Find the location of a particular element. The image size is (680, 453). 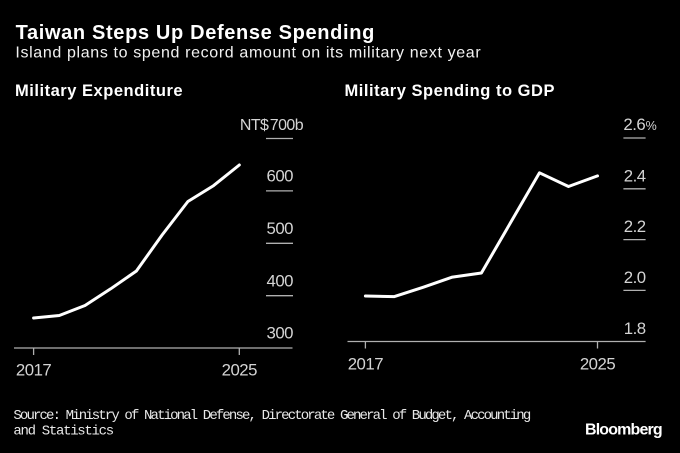

svg-text: NT$700b is located at coordinates (272, 125).